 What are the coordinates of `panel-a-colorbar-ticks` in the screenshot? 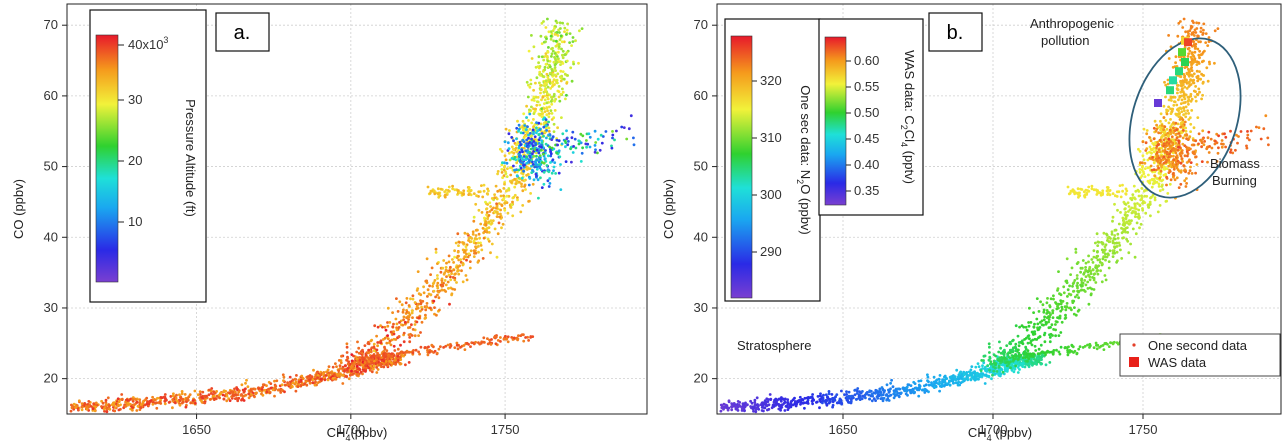 It's located at (121, 133).